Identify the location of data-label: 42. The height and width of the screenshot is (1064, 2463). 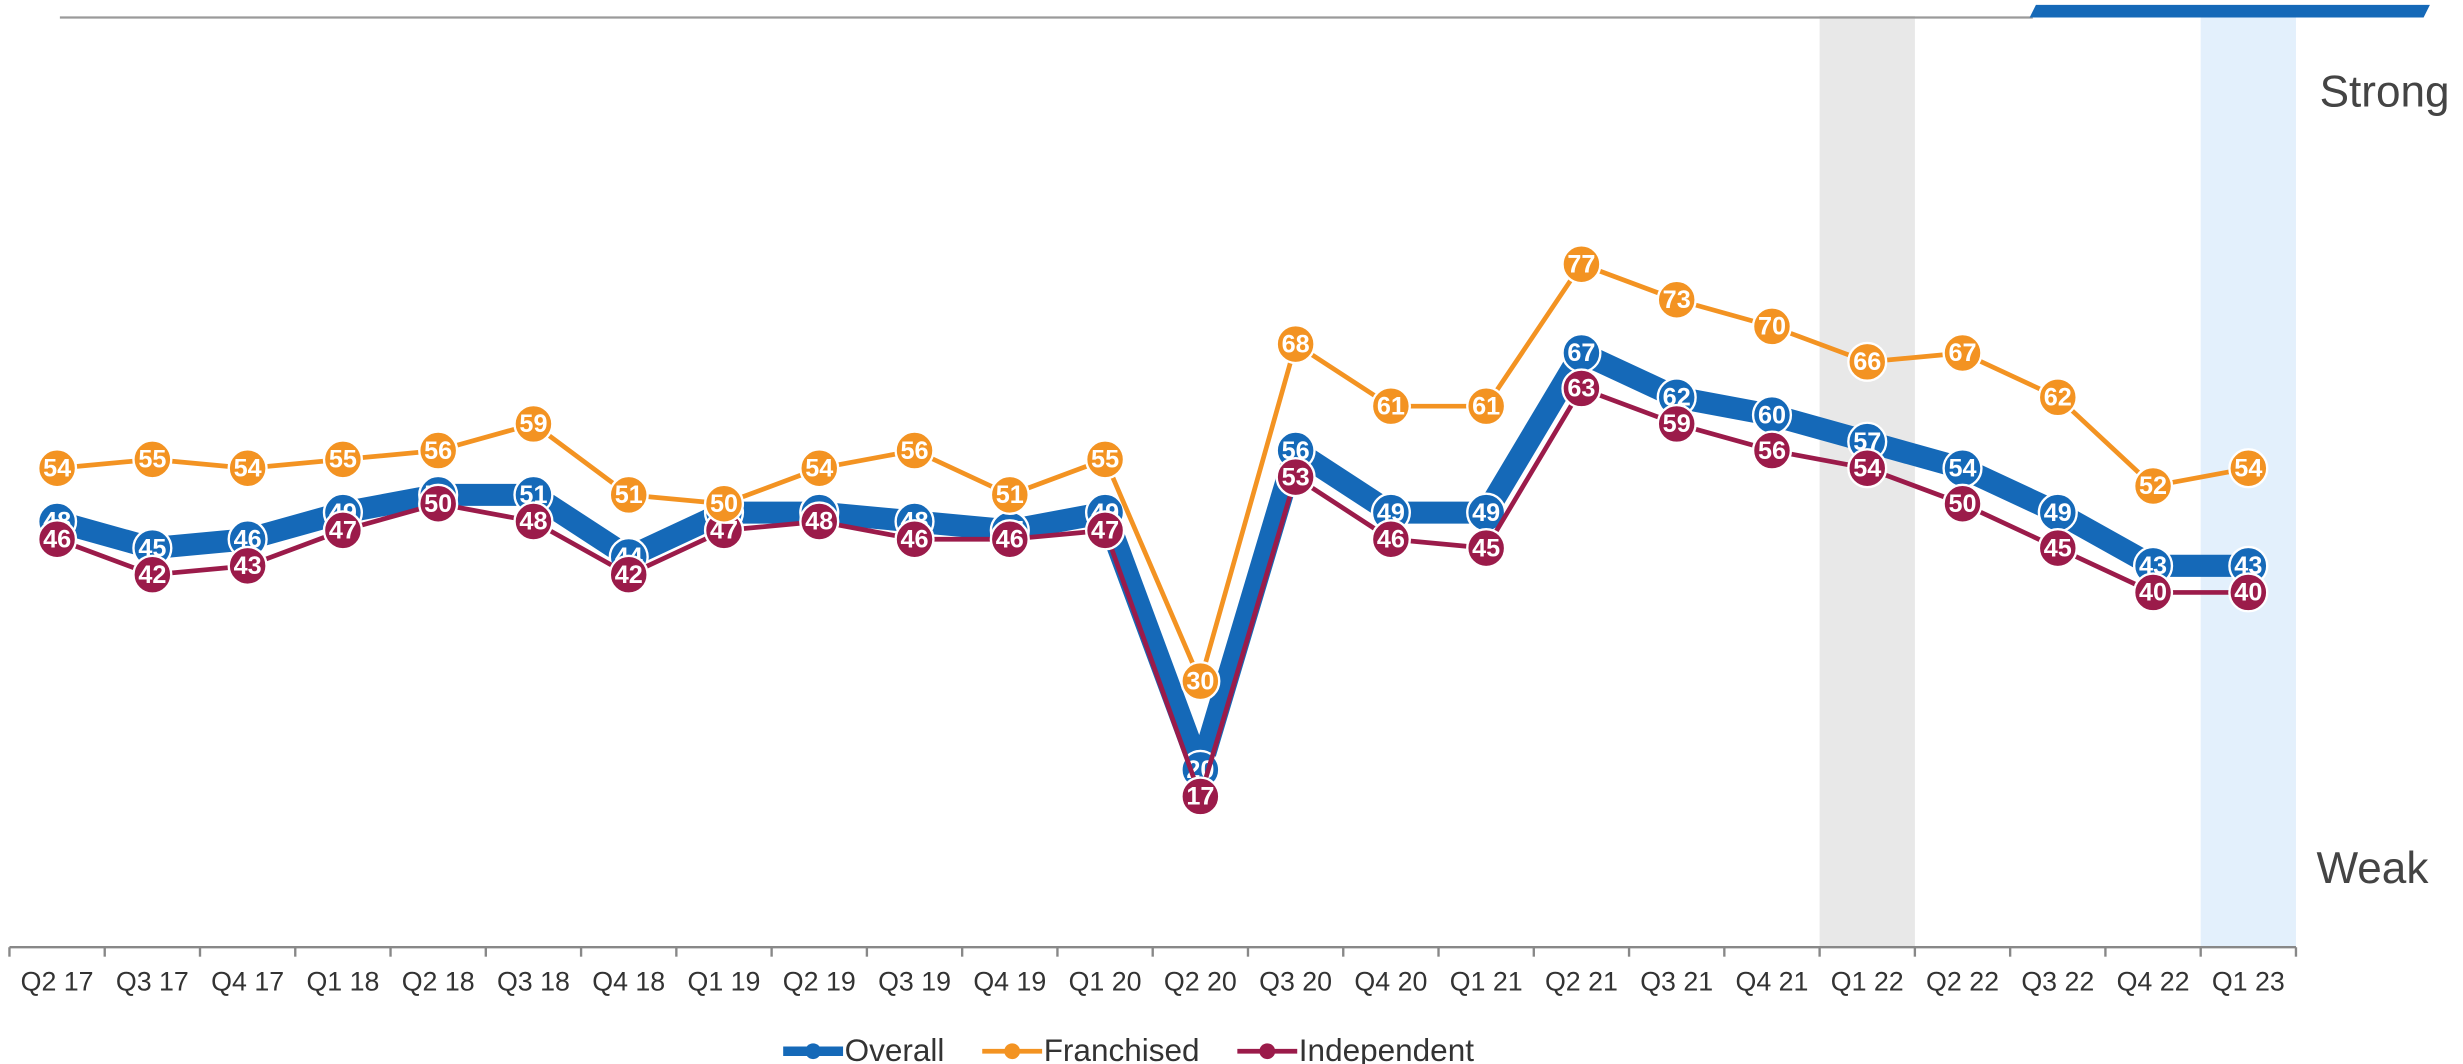
(152, 575).